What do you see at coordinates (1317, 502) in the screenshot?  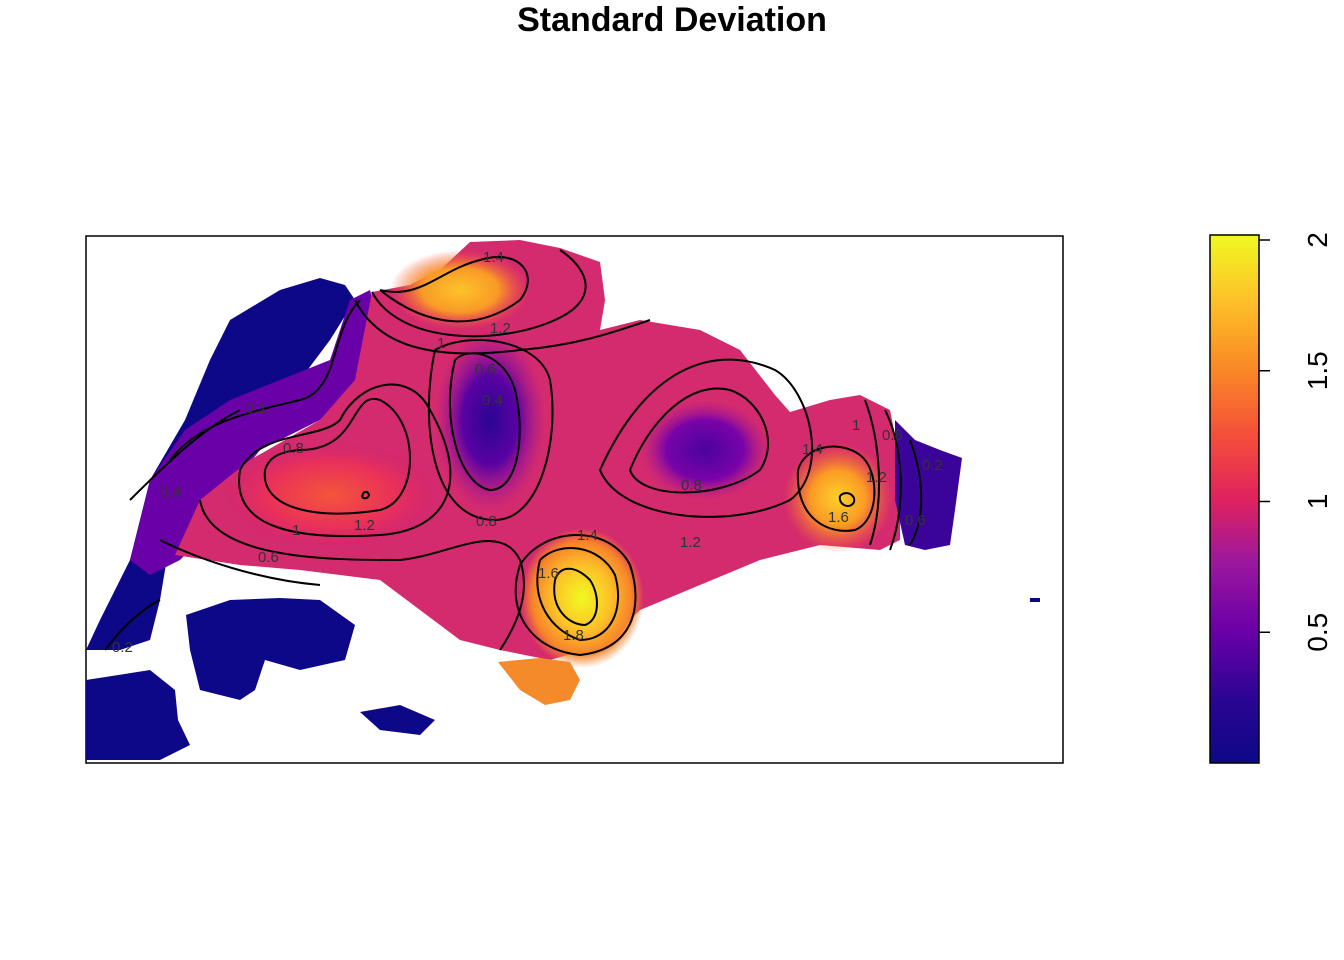 I see `legend-tick-label: 1` at bounding box center [1317, 502].